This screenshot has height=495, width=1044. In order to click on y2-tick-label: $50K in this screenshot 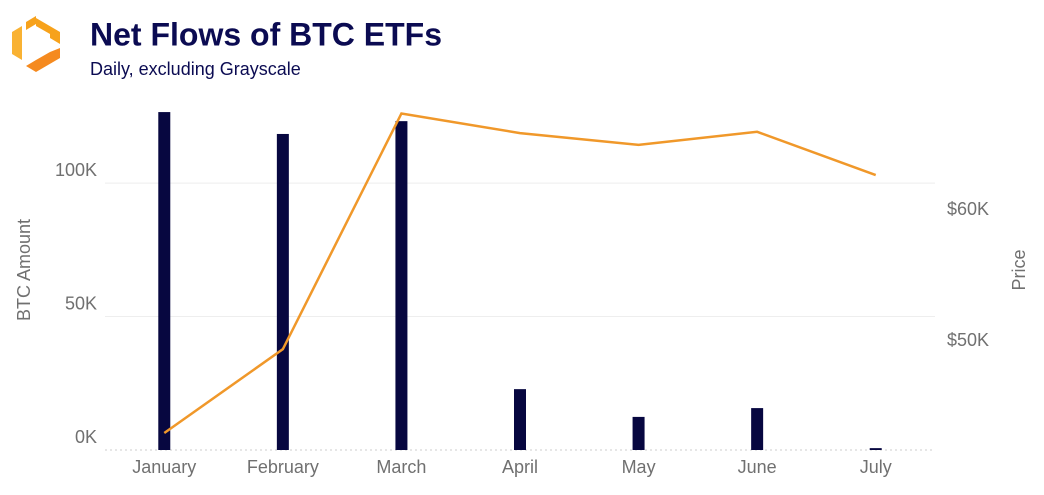, I will do `click(968, 340)`.